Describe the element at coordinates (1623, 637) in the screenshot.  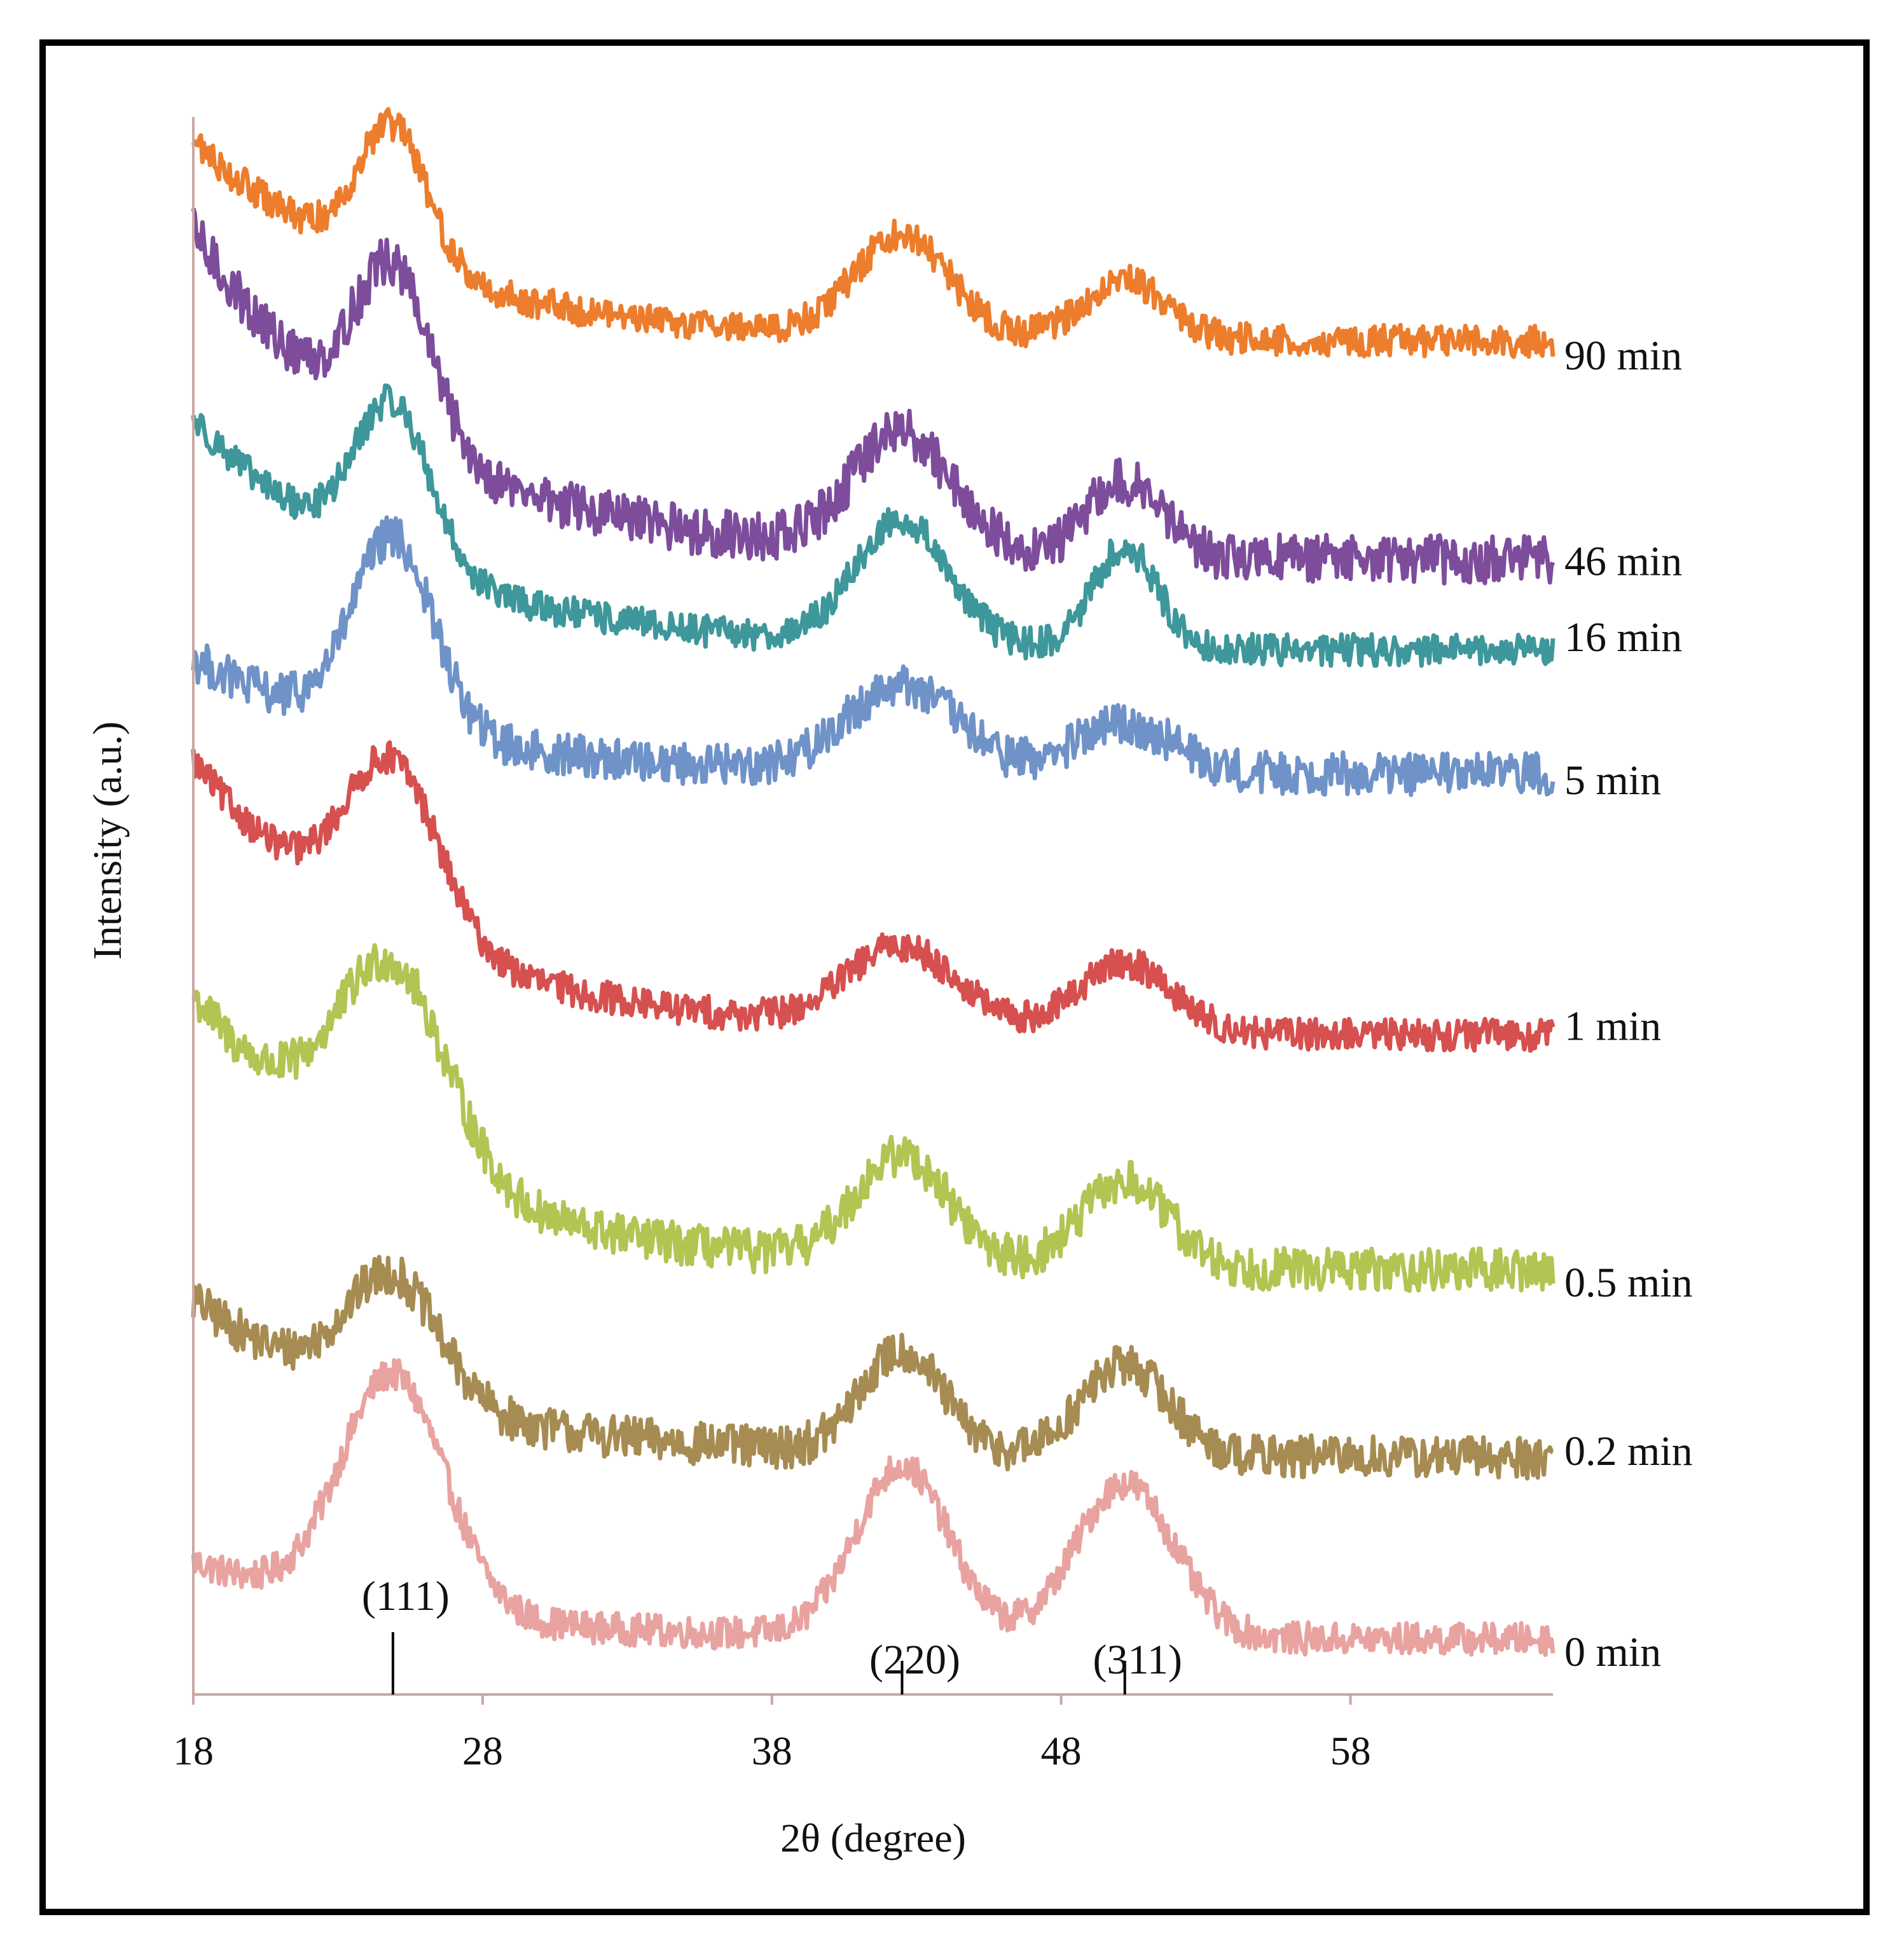
I see `series-label: 16 min` at that location.